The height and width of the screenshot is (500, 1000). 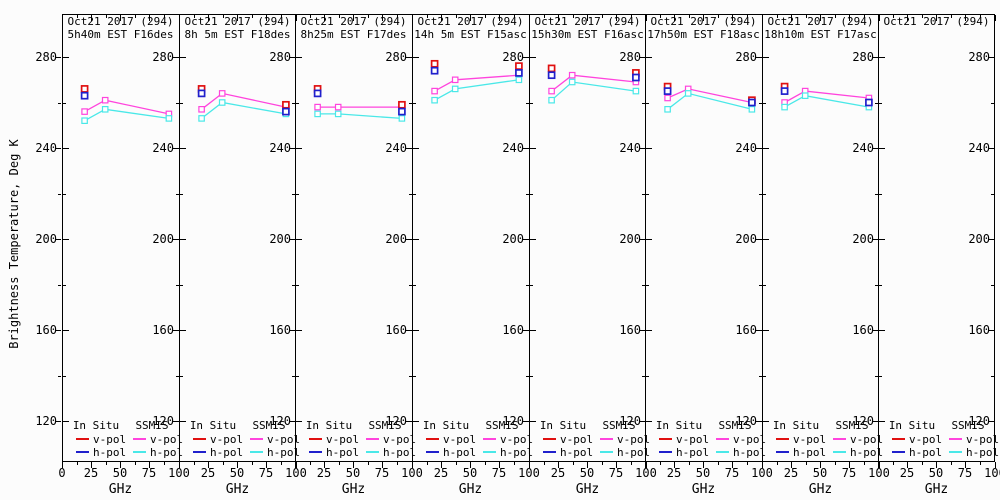 What do you see at coordinates (167, 452) in the screenshot?
I see `legend-label-hpol: h-pol` at bounding box center [167, 452].